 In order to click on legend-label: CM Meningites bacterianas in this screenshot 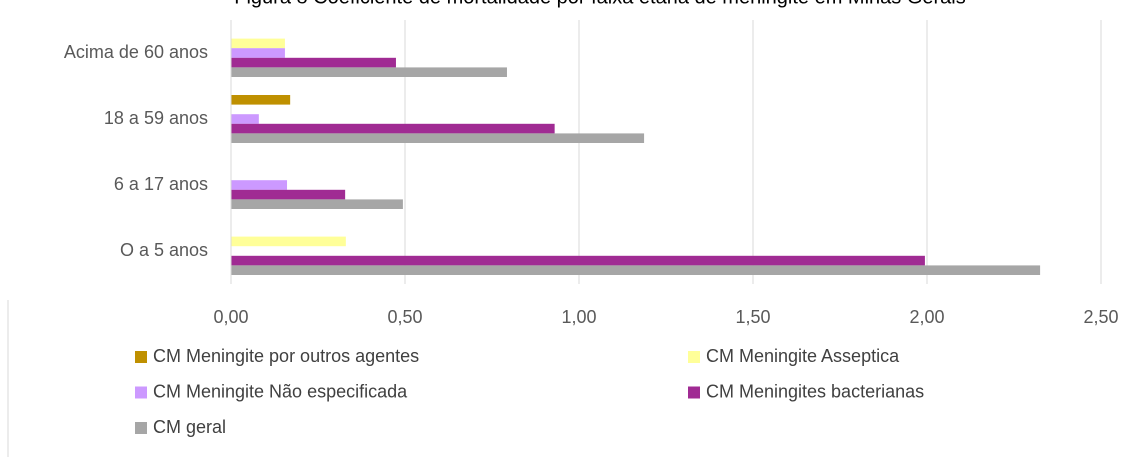, I will do `click(815, 391)`.